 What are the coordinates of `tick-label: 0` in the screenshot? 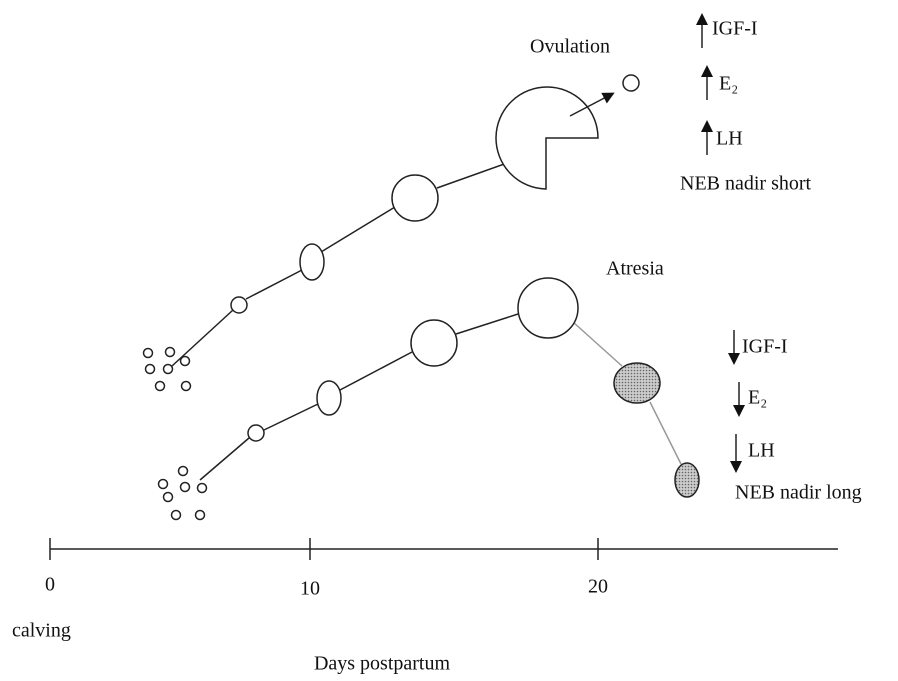 It's located at (50, 585).